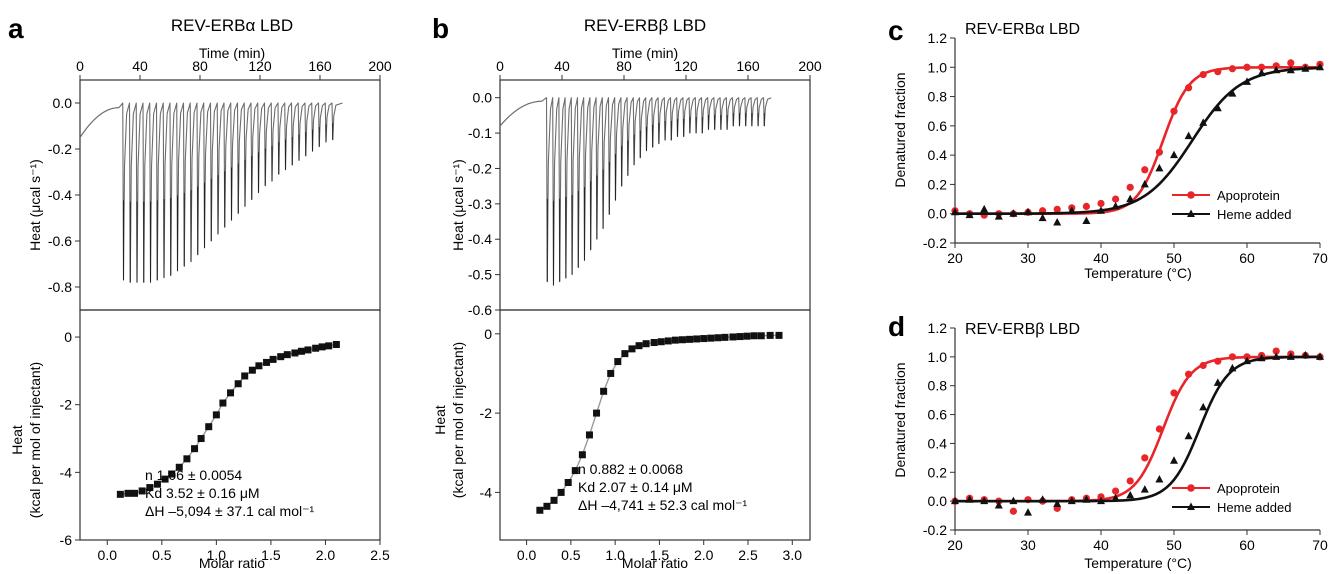  Describe the element at coordinates (480, 239) in the screenshot. I see `b_top-ytick-label: -0.4` at that location.